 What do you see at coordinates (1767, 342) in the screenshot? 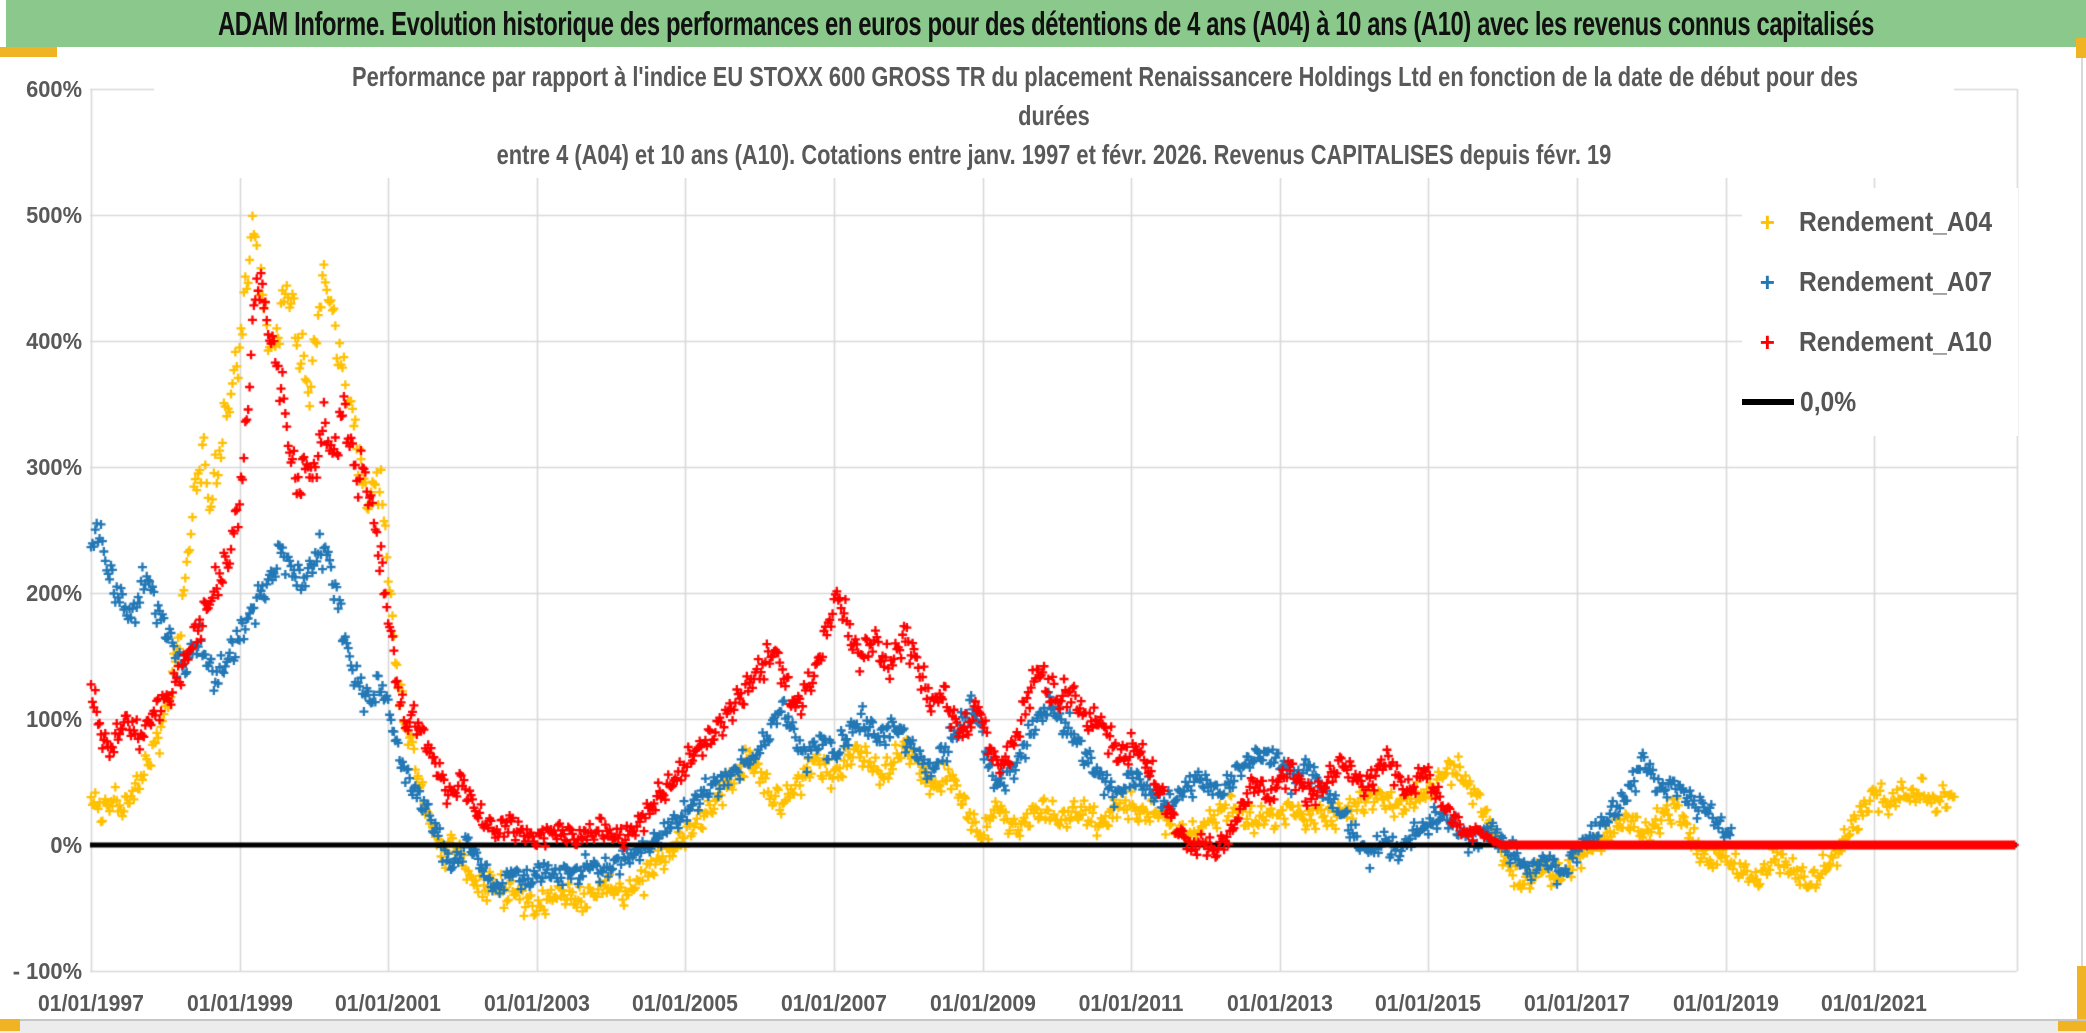
I see `plus-marker-red-icon: +` at bounding box center [1767, 342].